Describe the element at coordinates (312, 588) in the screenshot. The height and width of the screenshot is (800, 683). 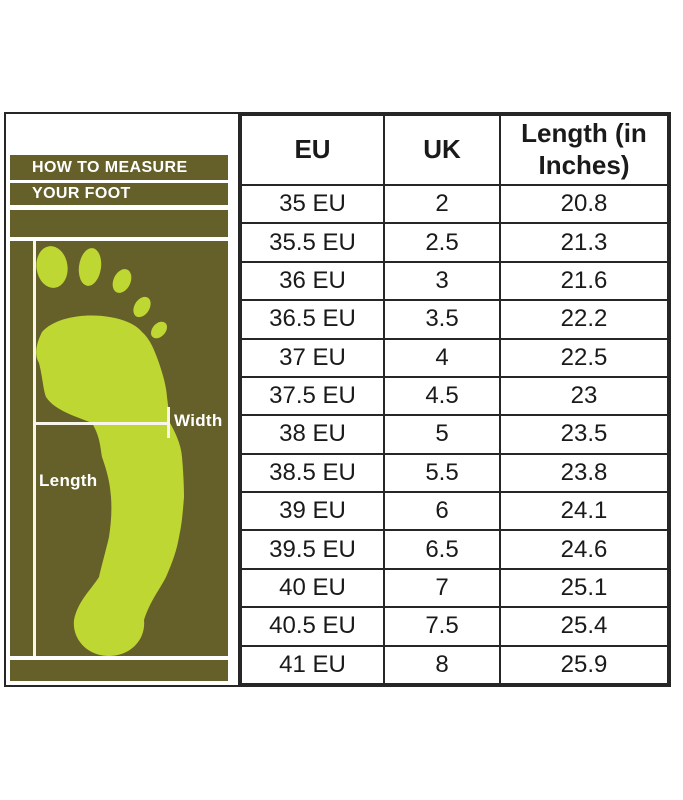
I see `eu-size-cell: 40 EU` at that location.